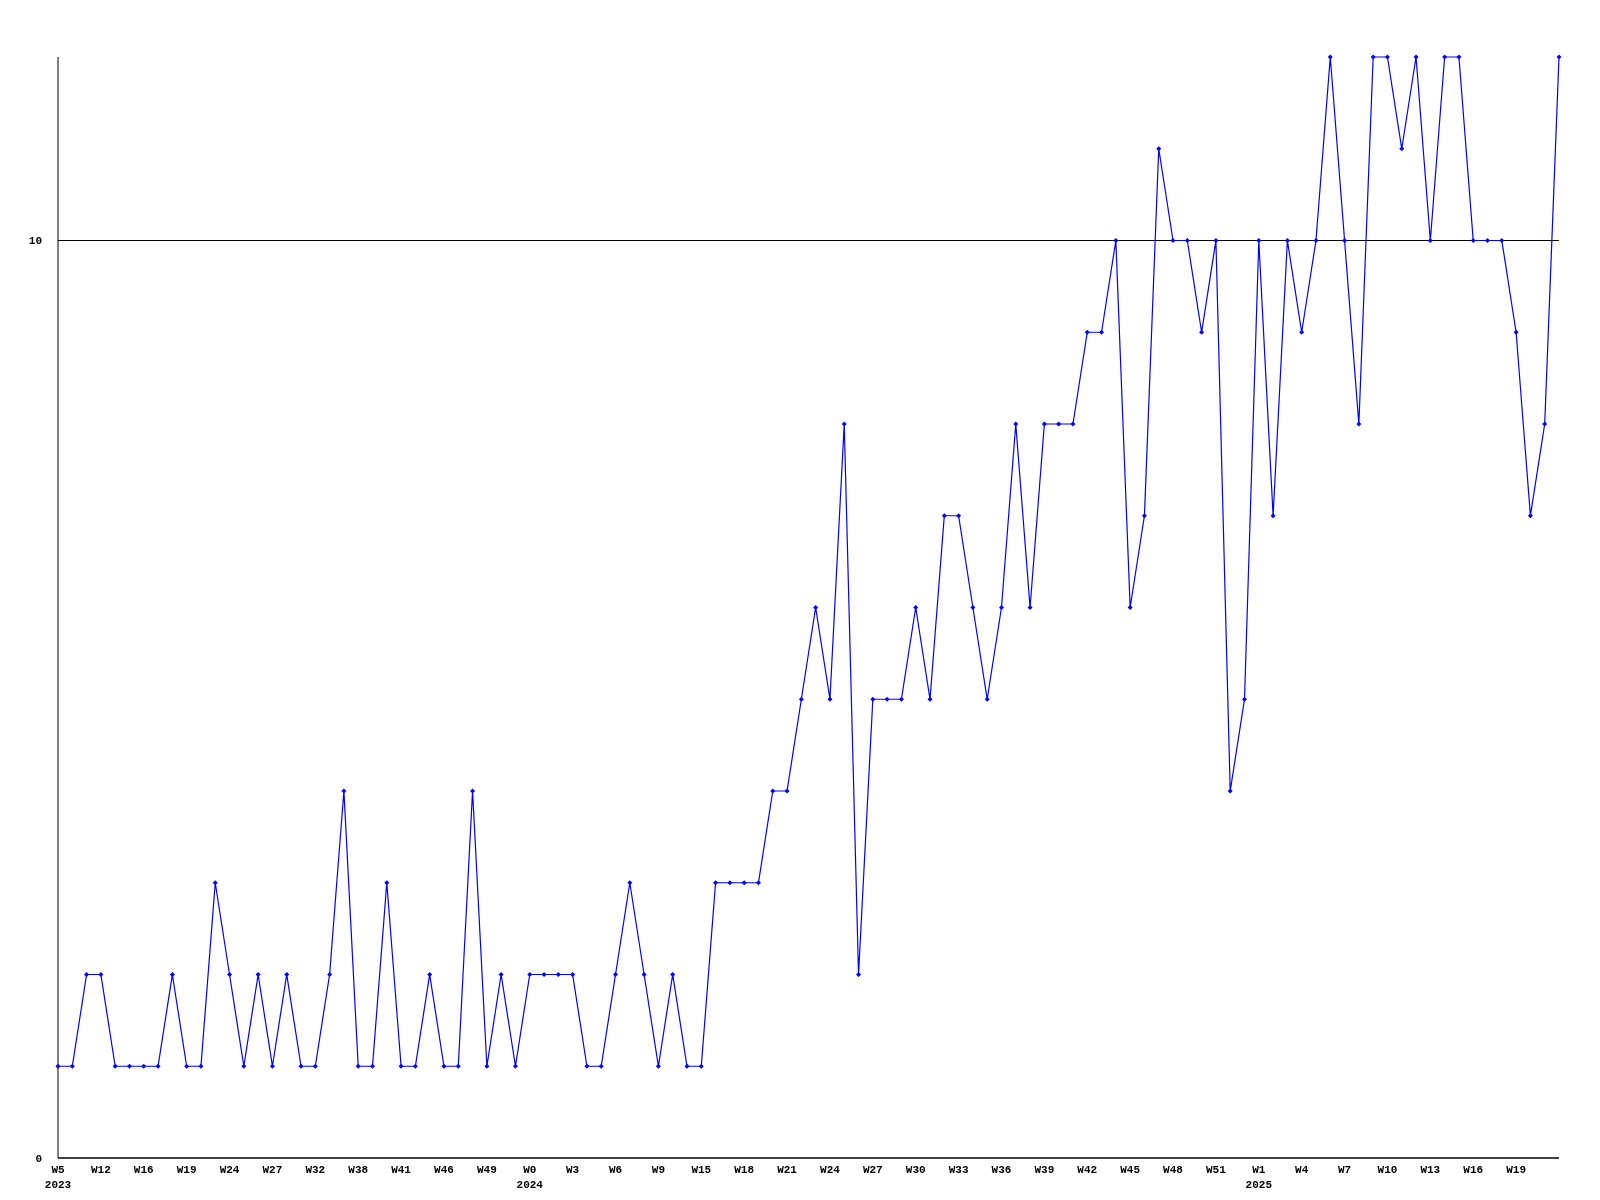 The height and width of the screenshot is (1200, 1600). What do you see at coordinates (787, 1170) in the screenshot?
I see `x-tick-label: W21` at bounding box center [787, 1170].